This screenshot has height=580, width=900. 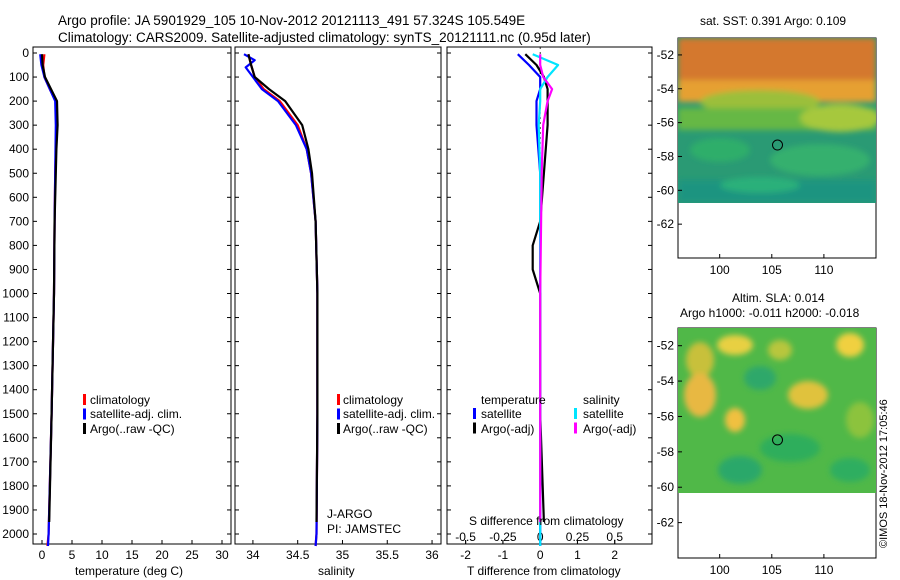 I want to click on depth-tick-label: 1300, so click(x=15, y=366).